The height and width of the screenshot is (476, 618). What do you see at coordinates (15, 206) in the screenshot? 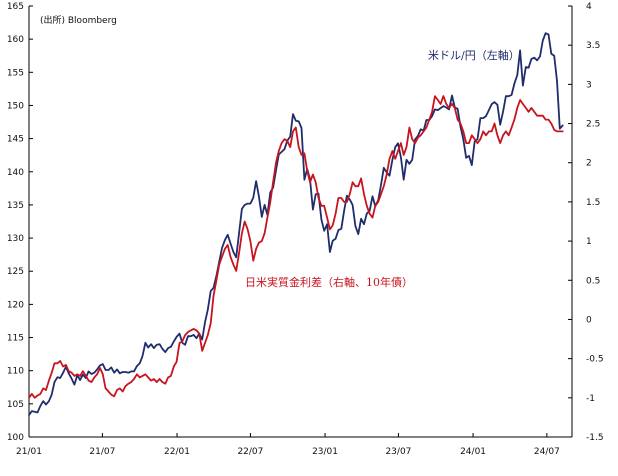
I see `left-tick-label: 135` at bounding box center [15, 206].